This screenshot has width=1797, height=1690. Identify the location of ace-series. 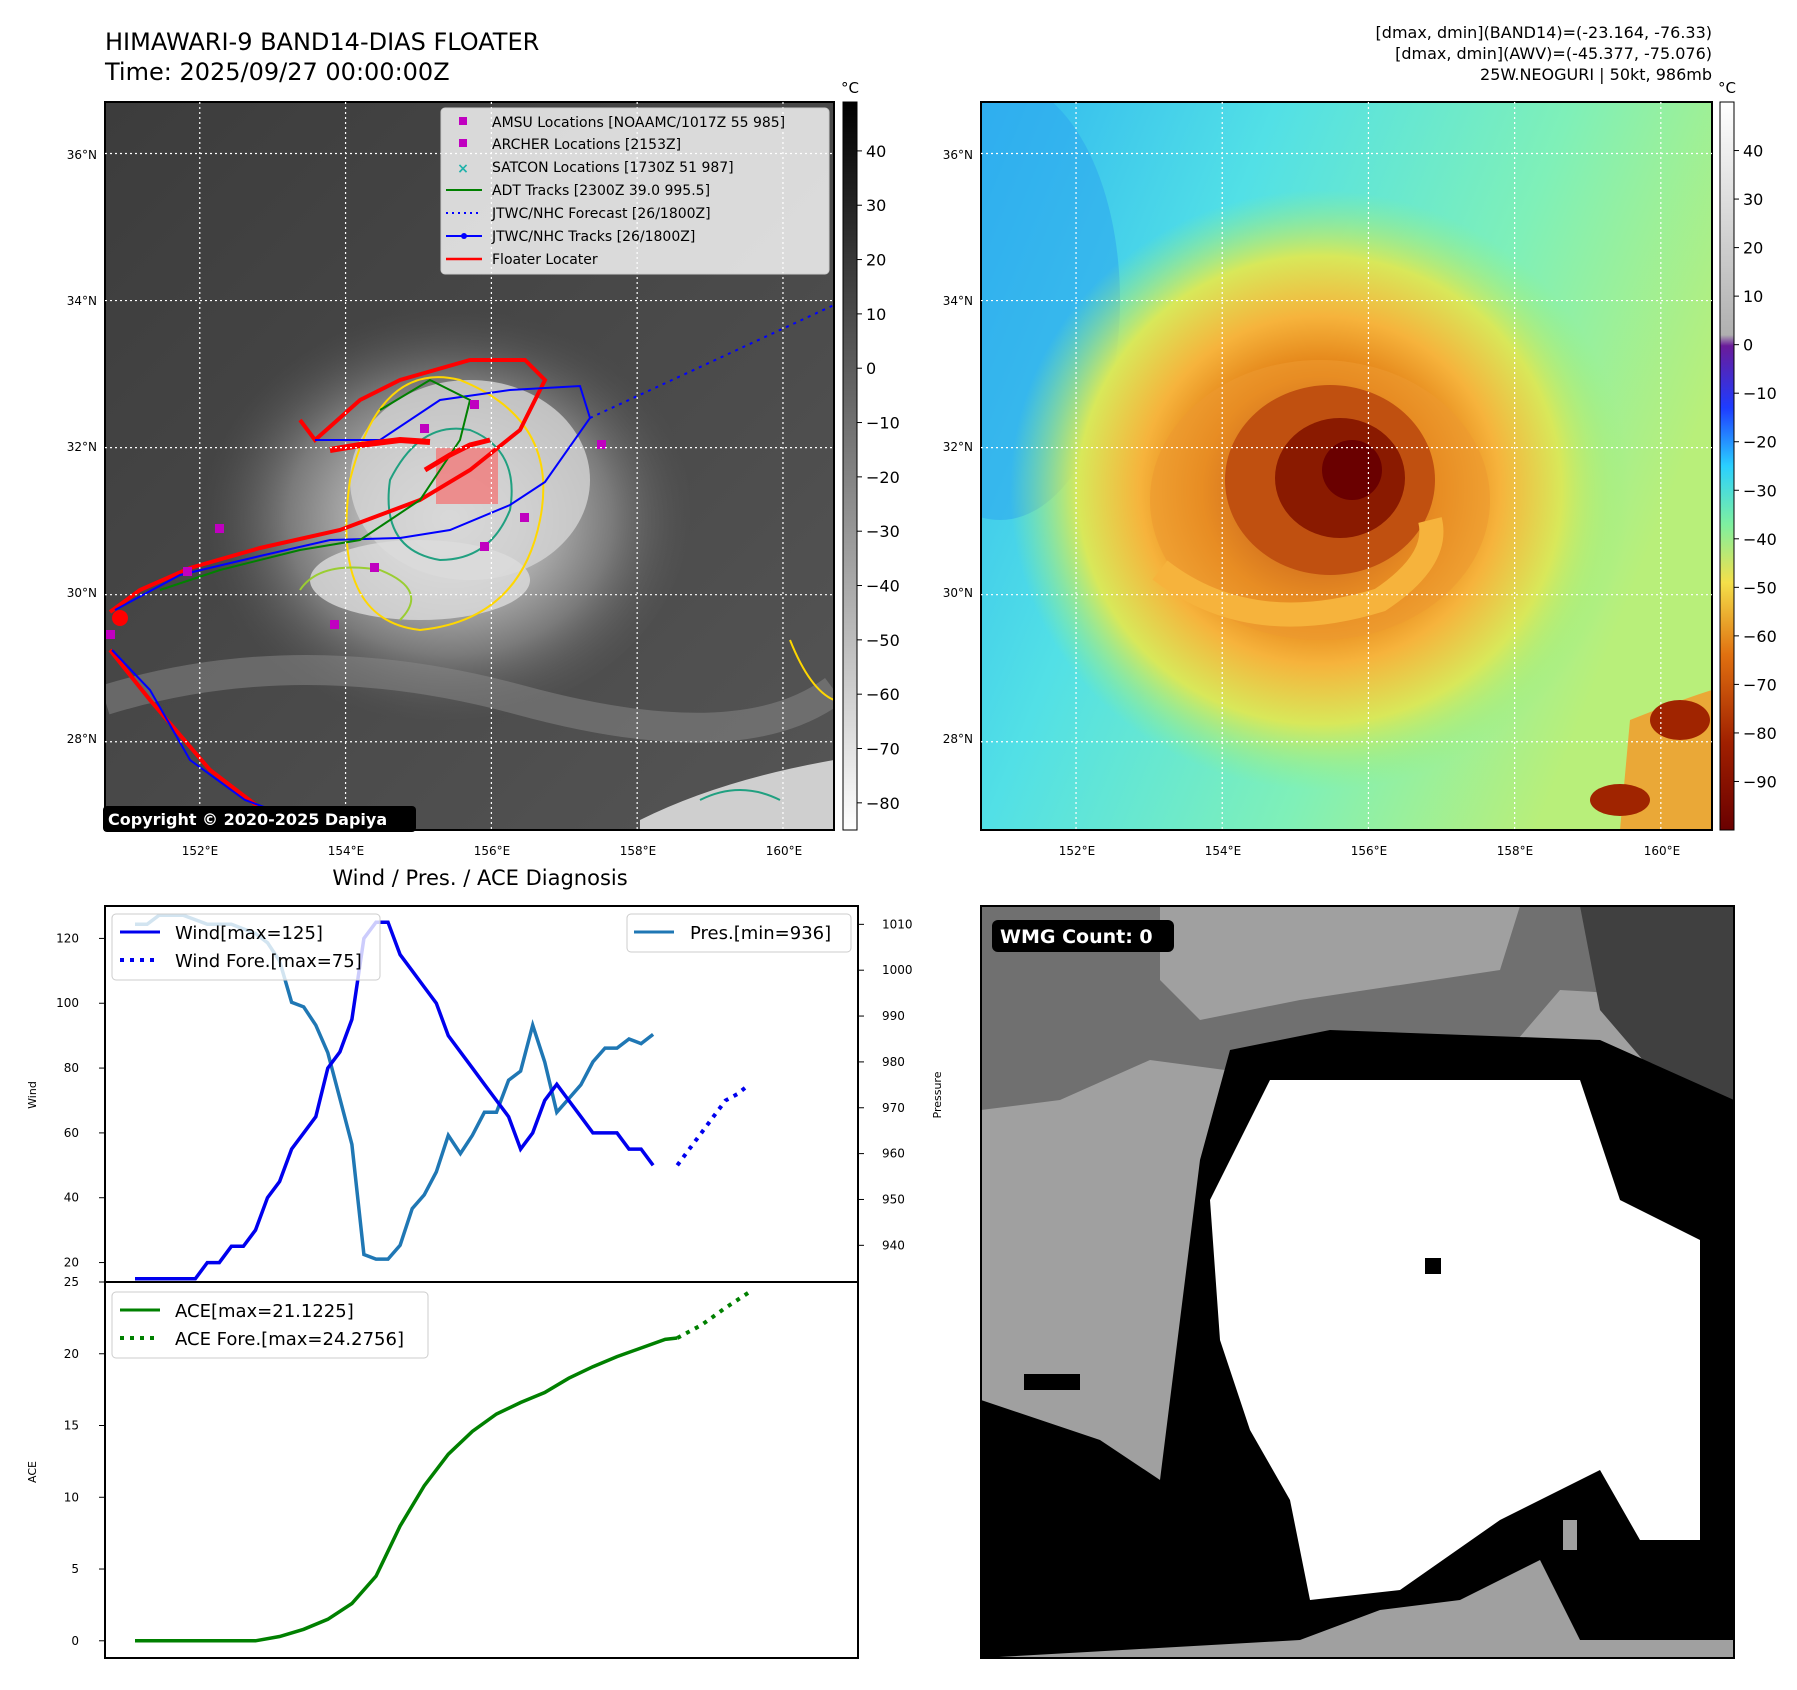
(443, 1466).